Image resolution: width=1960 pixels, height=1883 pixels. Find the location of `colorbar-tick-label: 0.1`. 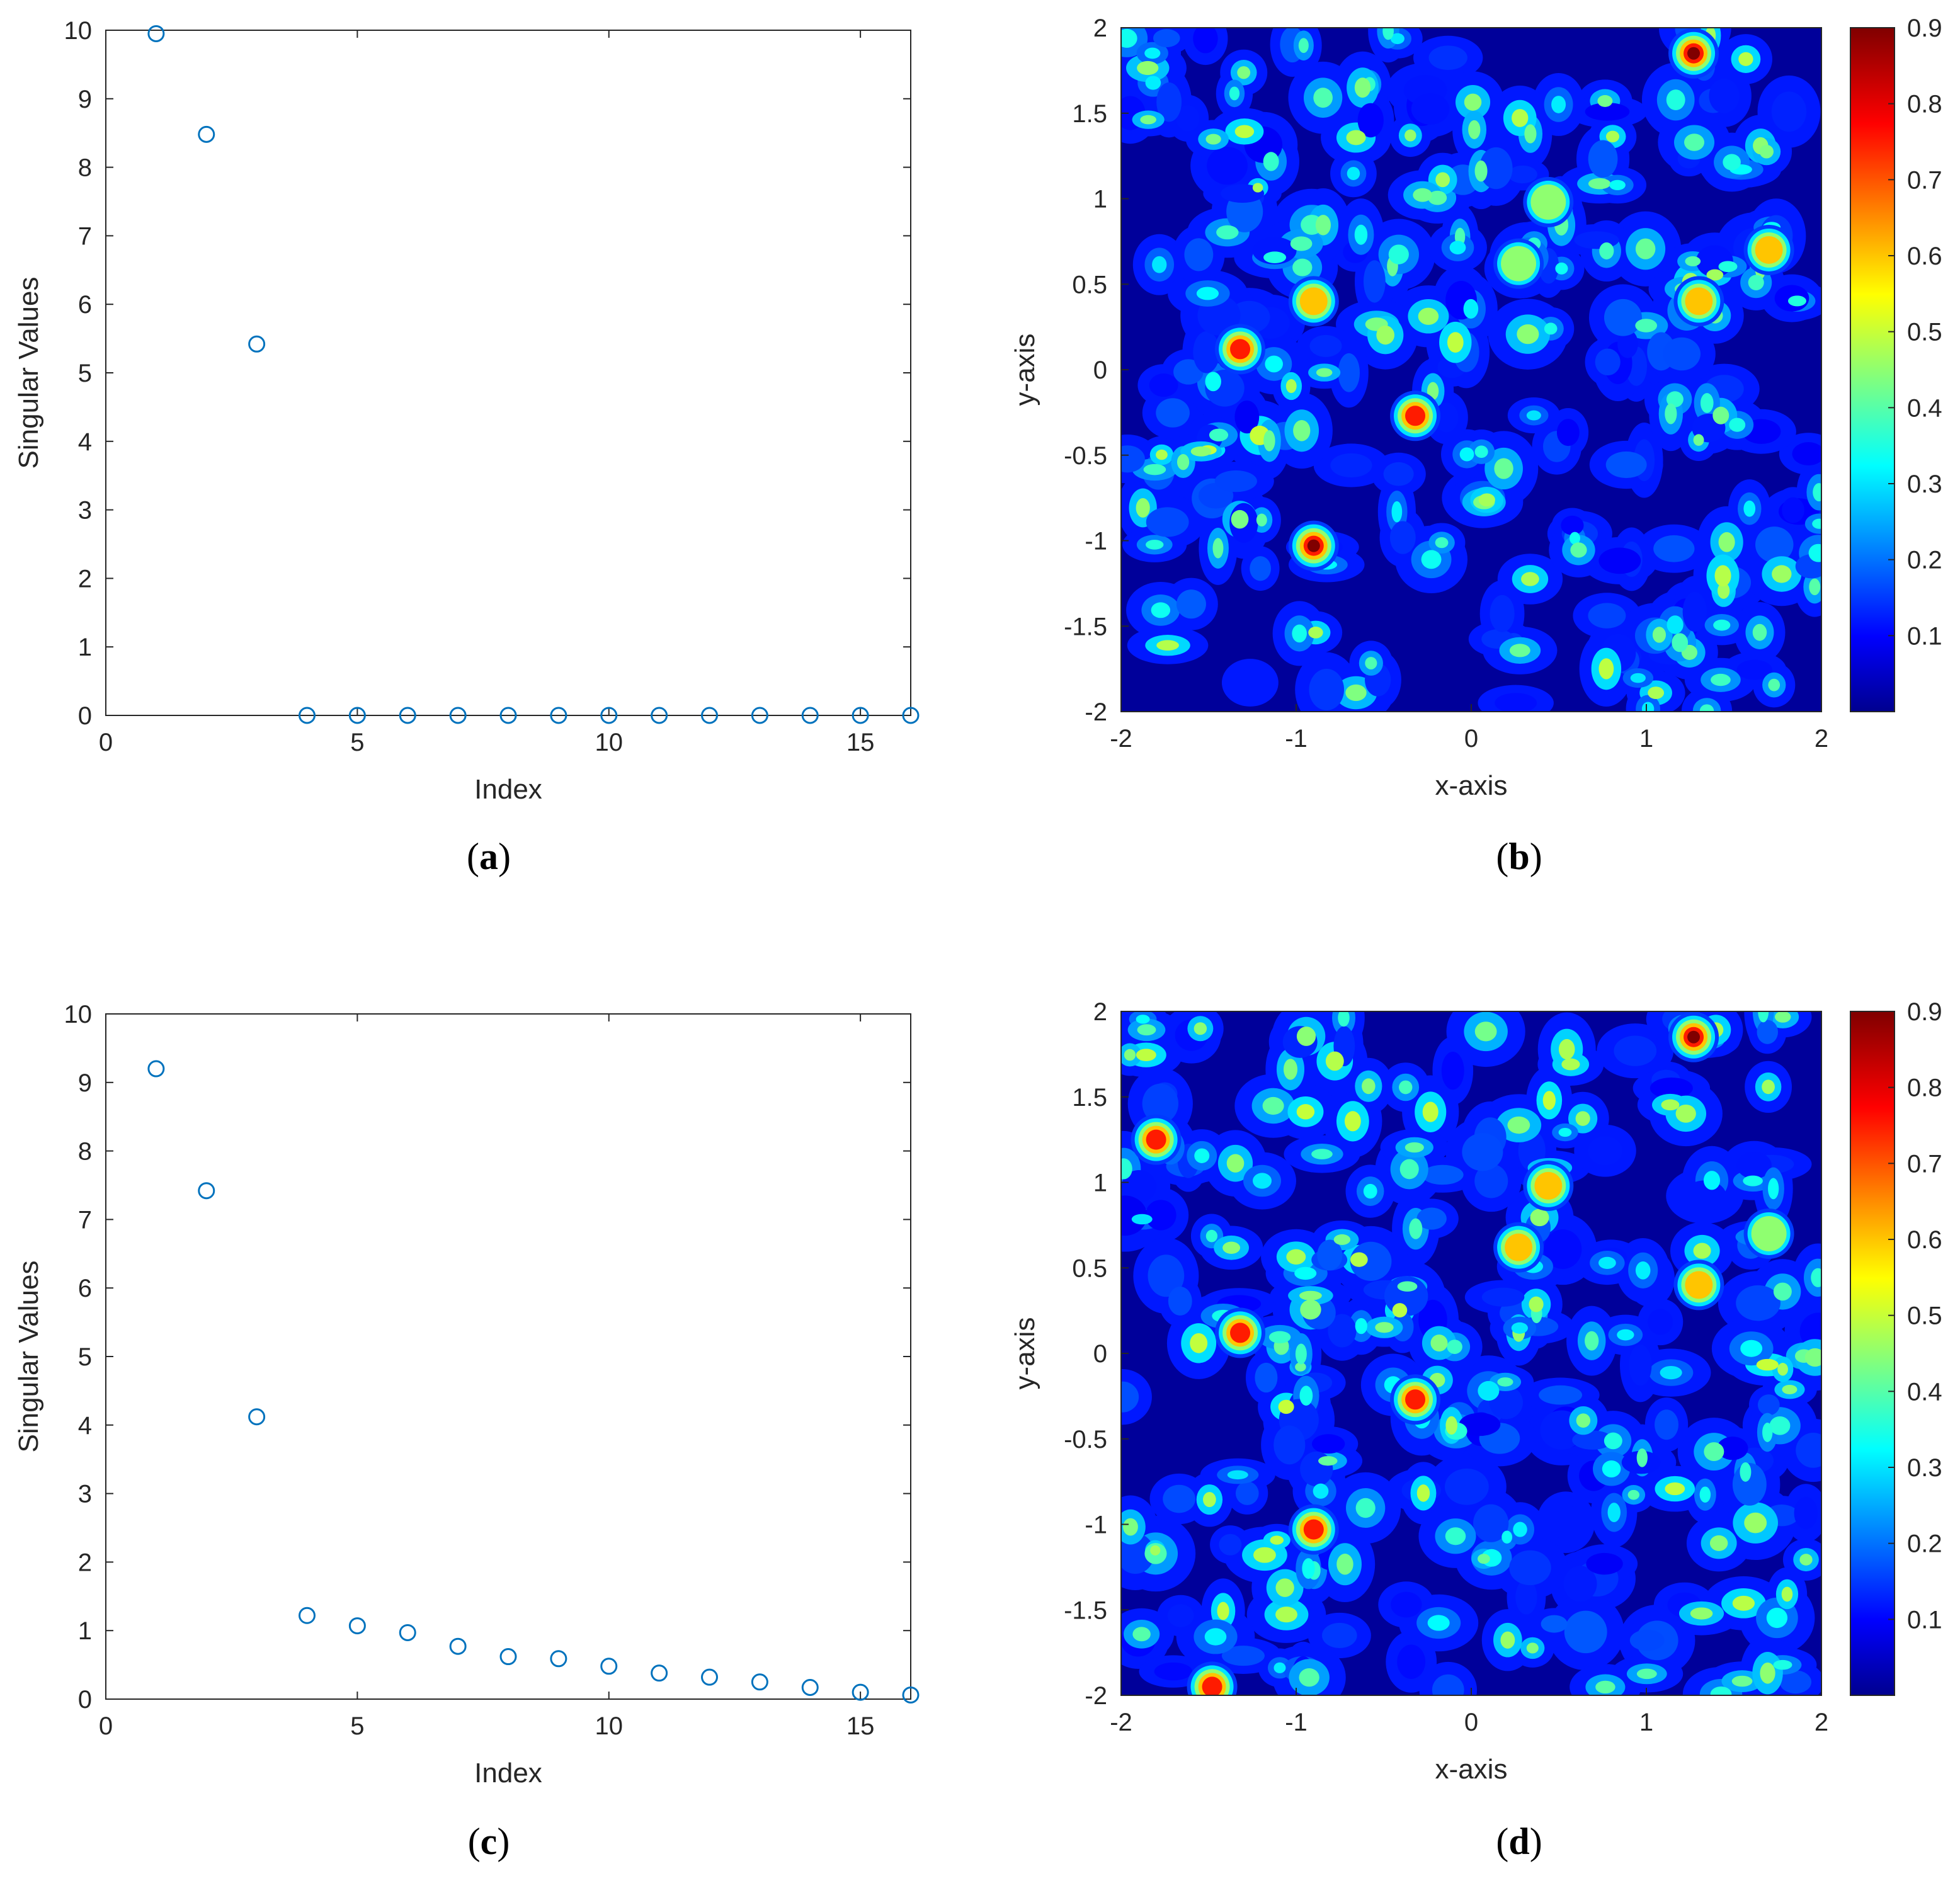

colorbar-tick-label: 0.1 is located at coordinates (1924, 636).